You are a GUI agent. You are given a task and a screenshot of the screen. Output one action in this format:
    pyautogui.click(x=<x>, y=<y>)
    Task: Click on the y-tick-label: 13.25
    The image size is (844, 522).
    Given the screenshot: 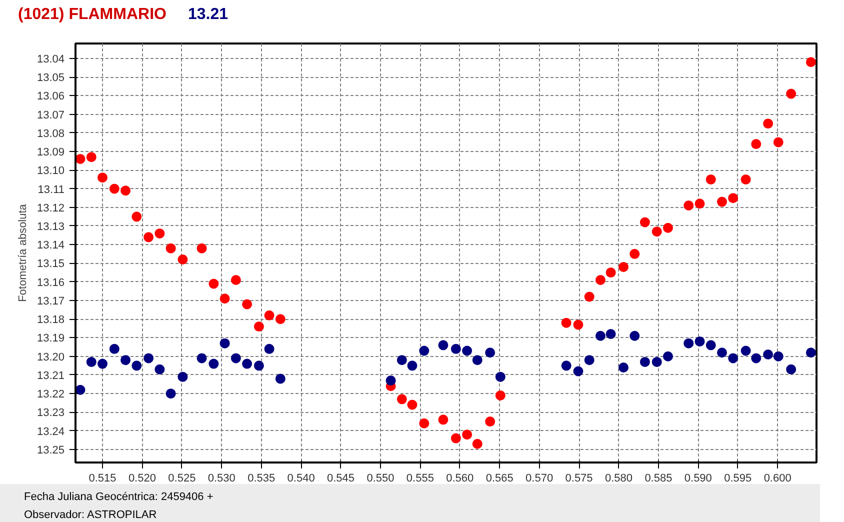 What is the action you would take?
    pyautogui.click(x=50, y=450)
    